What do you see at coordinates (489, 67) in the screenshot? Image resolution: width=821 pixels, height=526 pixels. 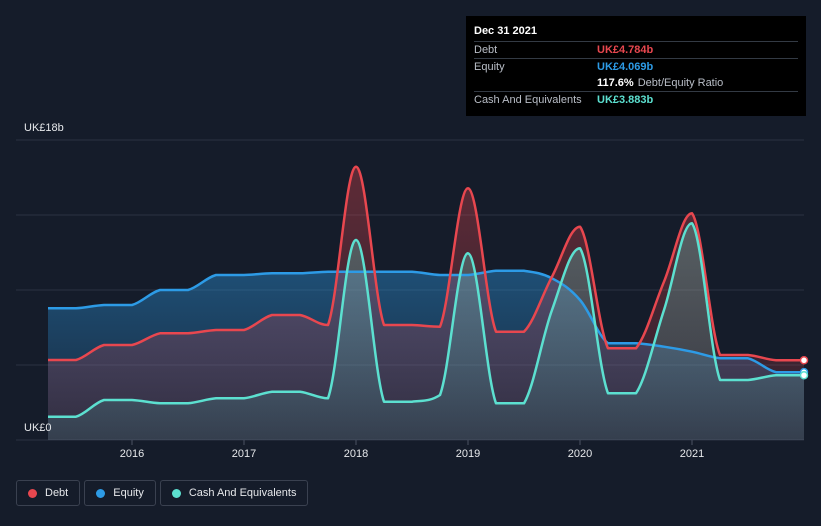 I see `tooltip-label-equity: Equity` at bounding box center [489, 67].